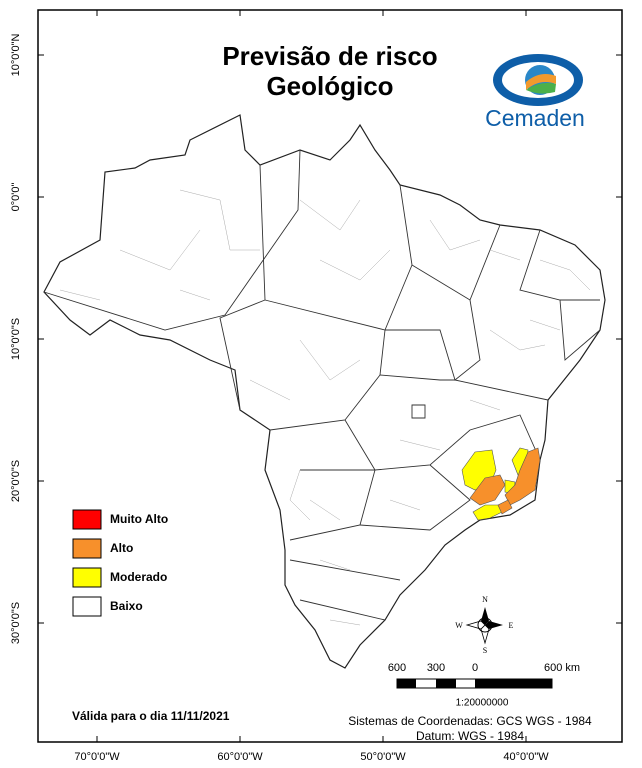 This screenshot has height=768, width=642. What do you see at coordinates (329, 56) in the screenshot?
I see `title-line: Previsão de risco` at bounding box center [329, 56].